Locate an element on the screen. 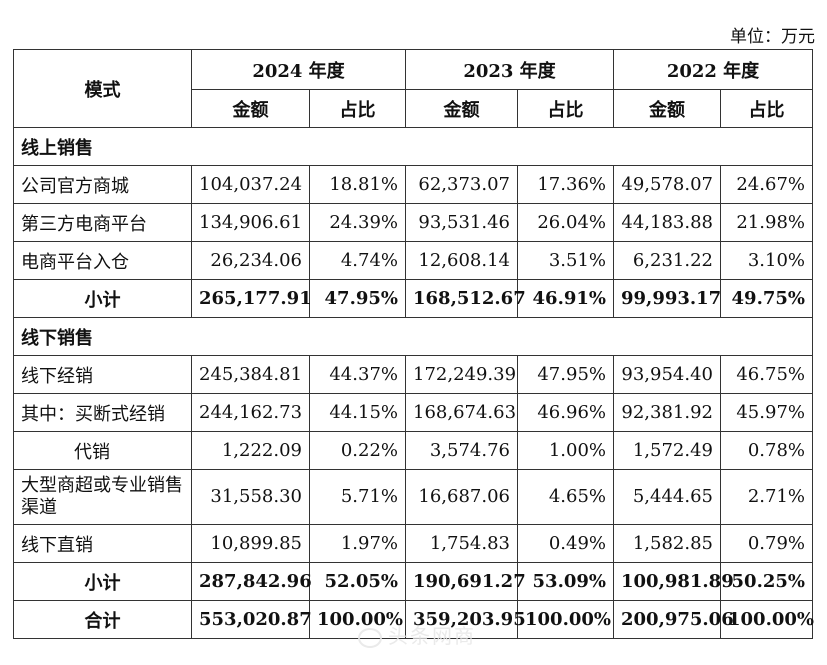 The height and width of the screenshot is (665, 827). cell: 26.04% is located at coordinates (565, 222).